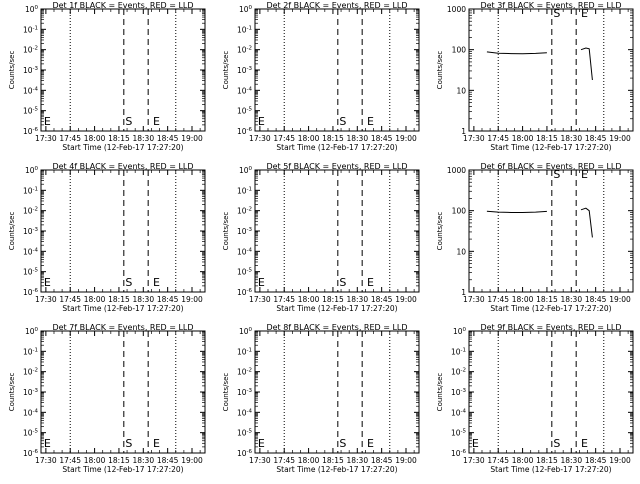  What do you see at coordinates (550, 327) in the screenshot?
I see `panel-title: Det 9f BLACK = Events, RED = LLD` at bounding box center [550, 327].